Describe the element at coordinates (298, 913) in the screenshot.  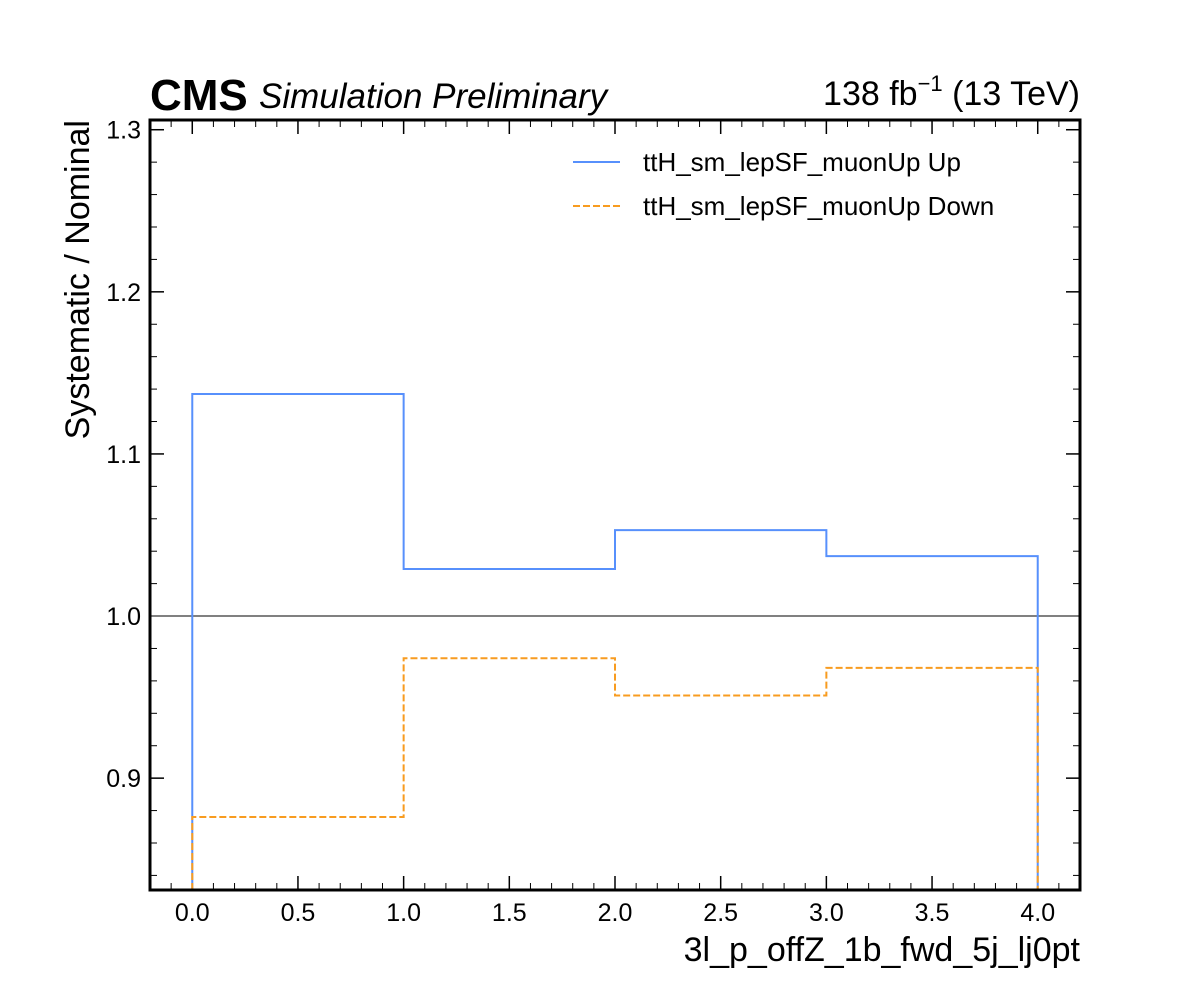
I see `x-tick-label: 0.5` at that location.